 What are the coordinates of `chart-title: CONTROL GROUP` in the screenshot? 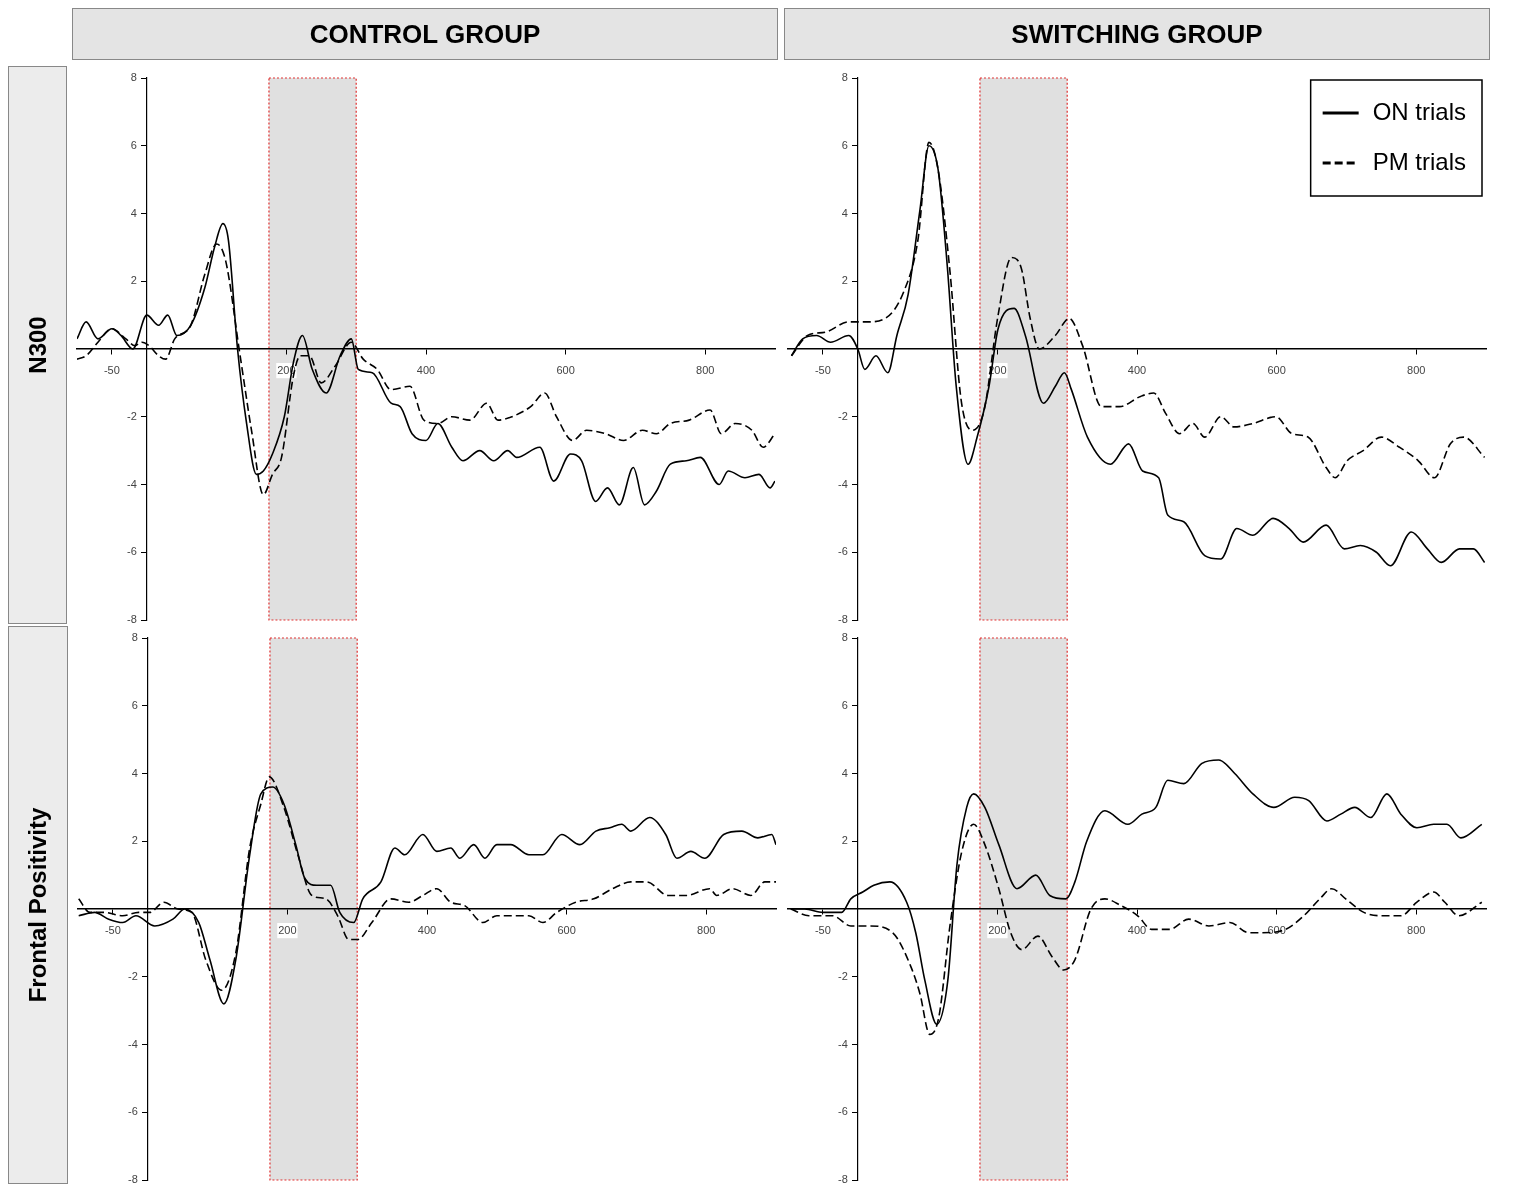 It's located at (425, 34).